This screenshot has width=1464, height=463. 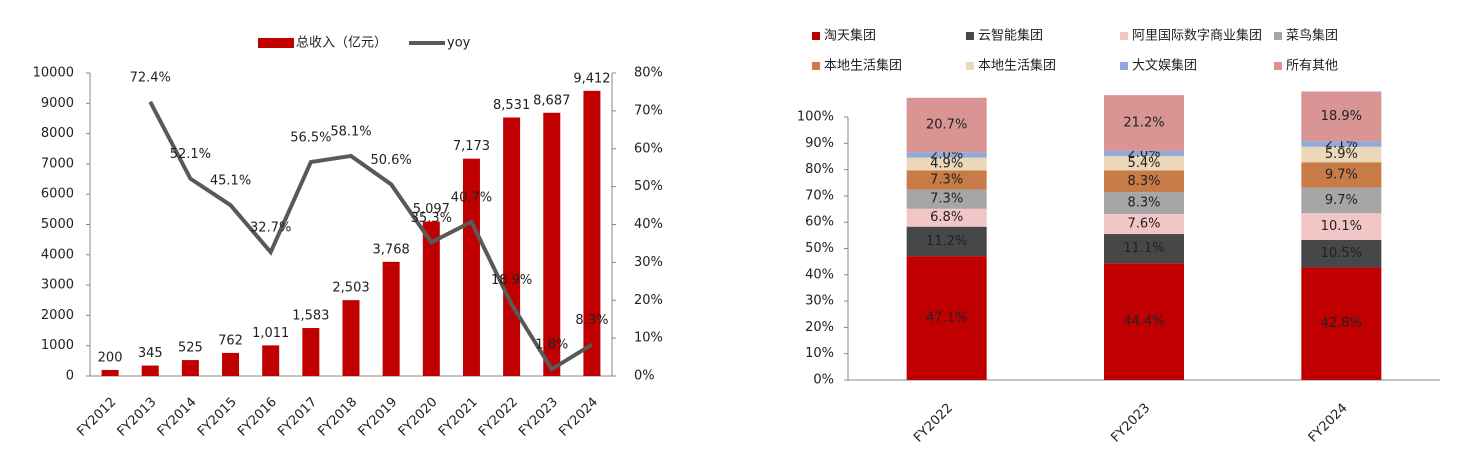 I want to click on bar-value-label: 200, so click(x=110, y=357).